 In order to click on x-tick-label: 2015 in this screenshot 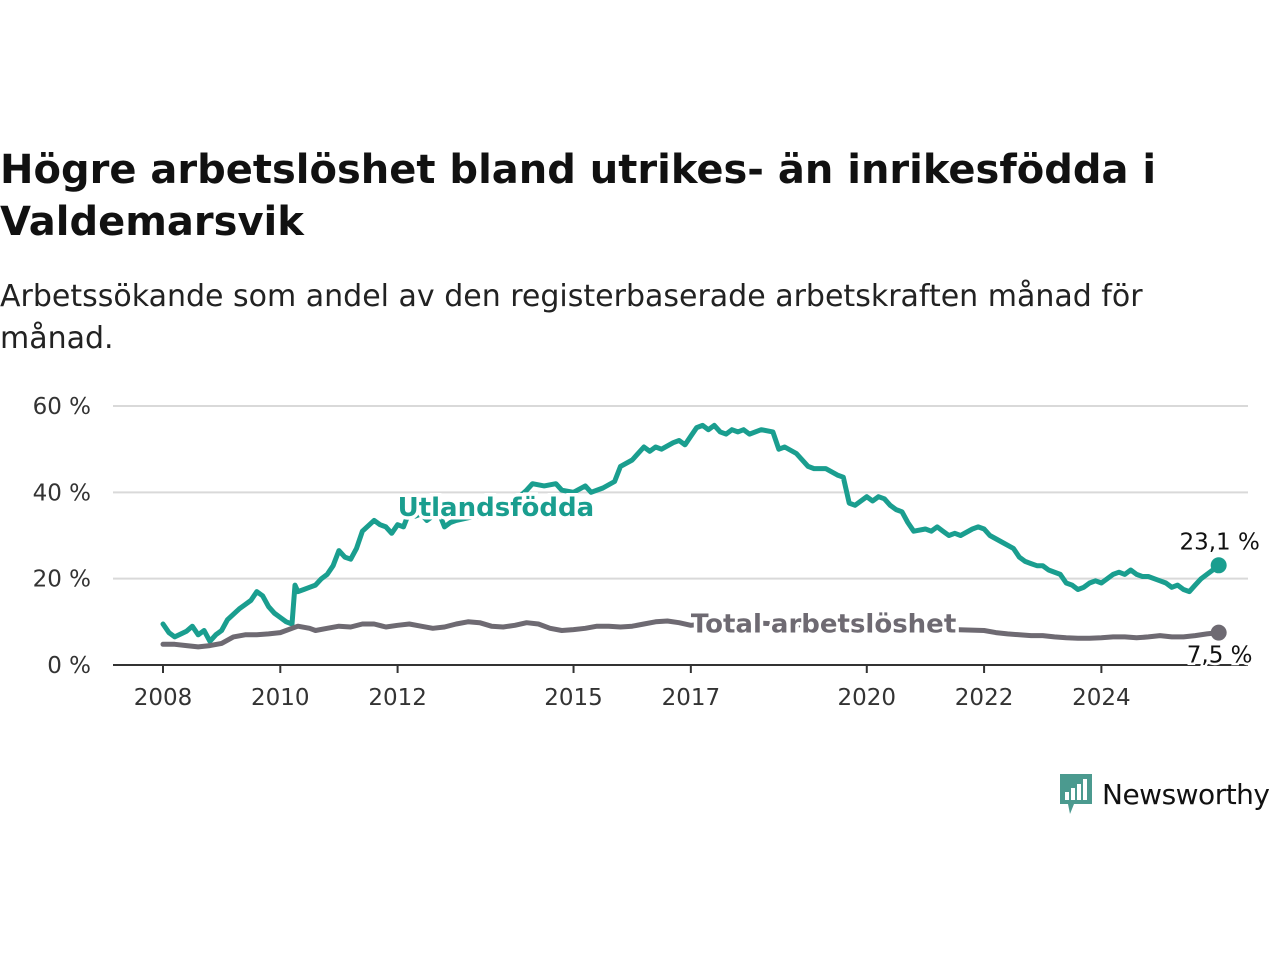, I will do `click(573, 698)`.